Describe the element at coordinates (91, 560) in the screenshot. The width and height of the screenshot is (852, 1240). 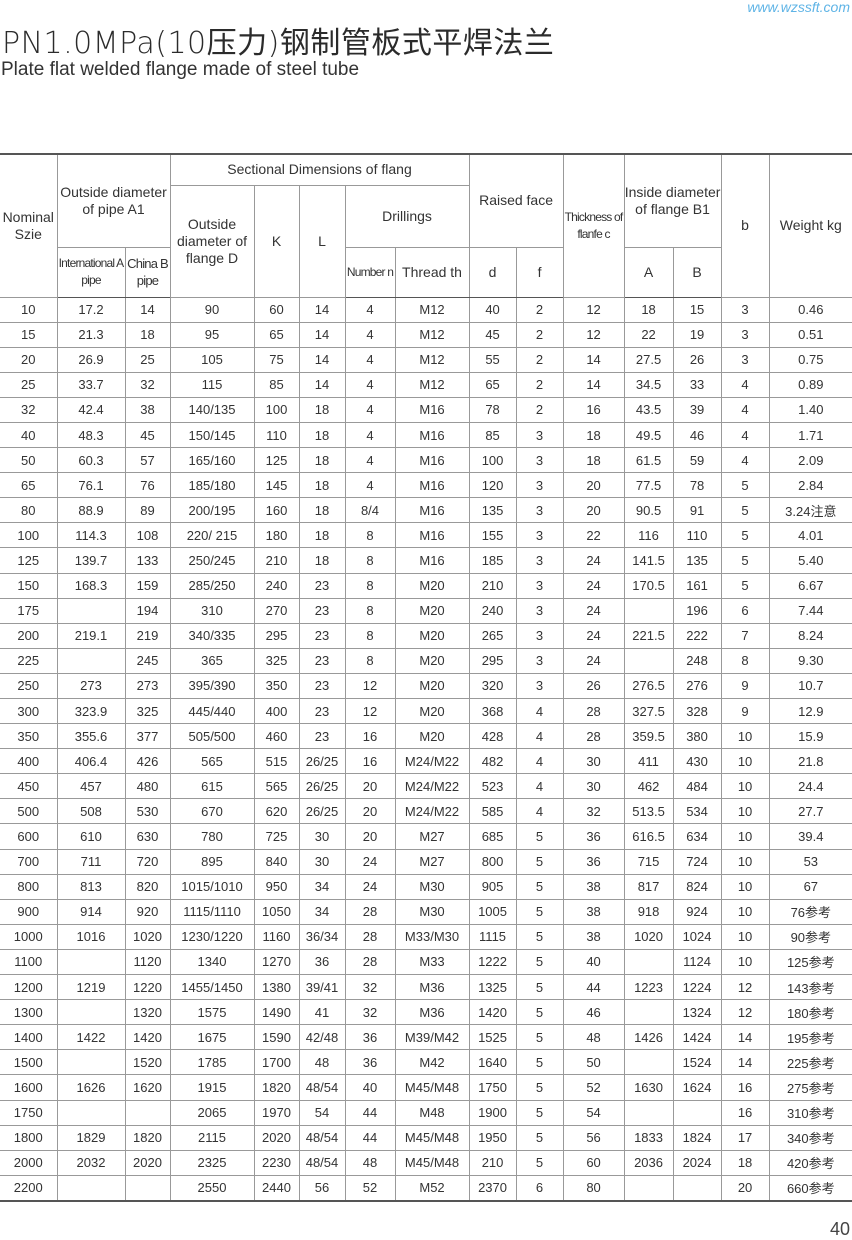
I see `table-cell: 139.7` at that location.